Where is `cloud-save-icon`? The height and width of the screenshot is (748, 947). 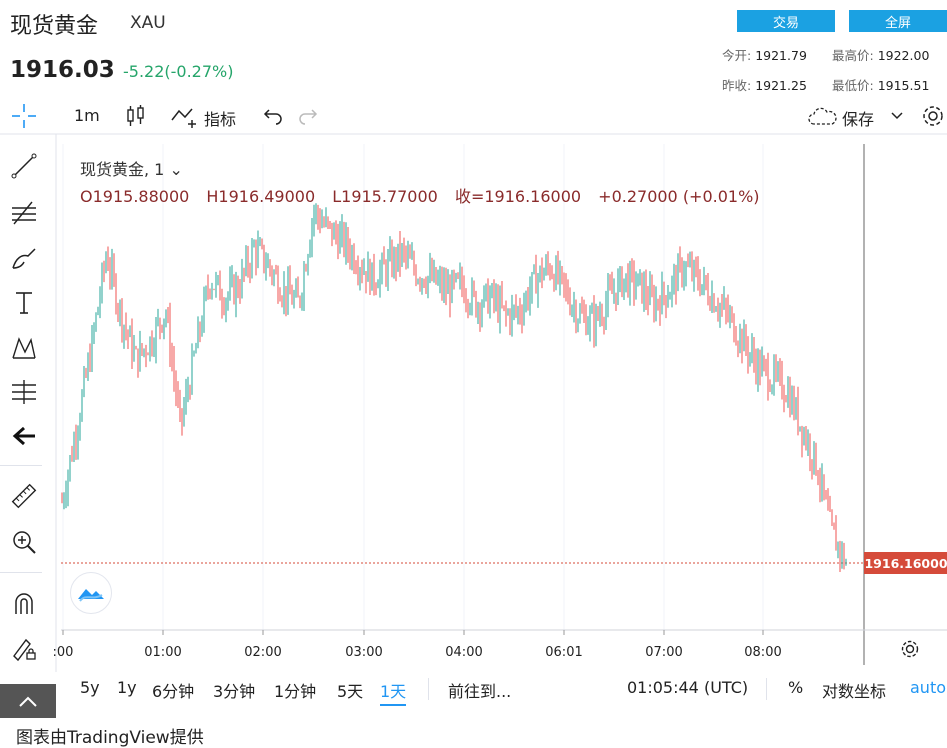 cloud-save-icon is located at coordinates (823, 117).